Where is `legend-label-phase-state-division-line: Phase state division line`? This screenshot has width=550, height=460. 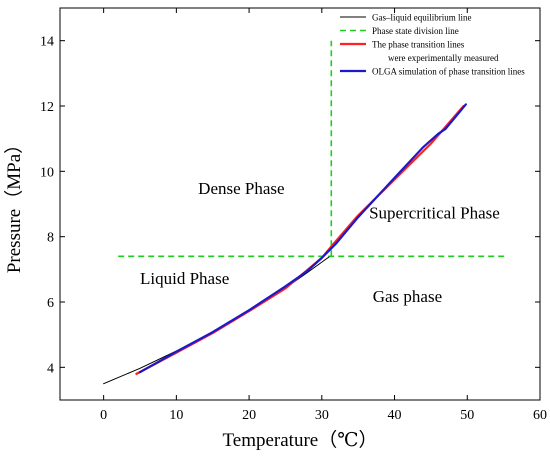
legend-label-phase-state-division-line: Phase state division line is located at coordinates (415, 31).